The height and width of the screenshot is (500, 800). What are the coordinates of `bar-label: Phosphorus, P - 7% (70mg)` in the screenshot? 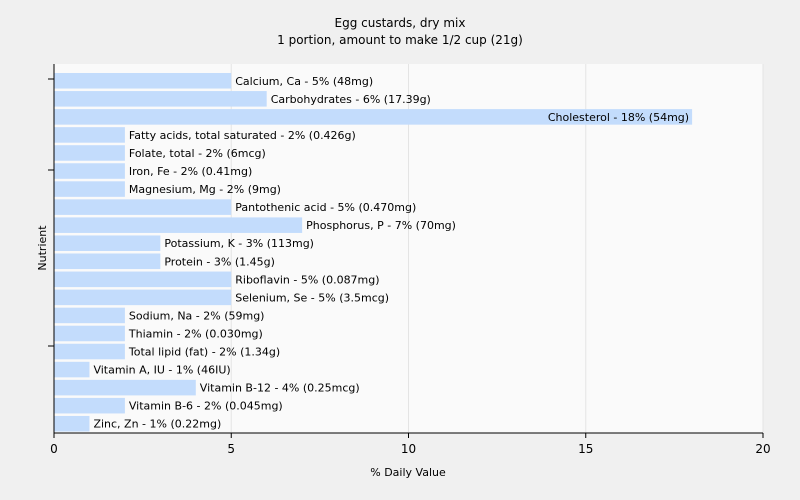 It's located at (381, 225).